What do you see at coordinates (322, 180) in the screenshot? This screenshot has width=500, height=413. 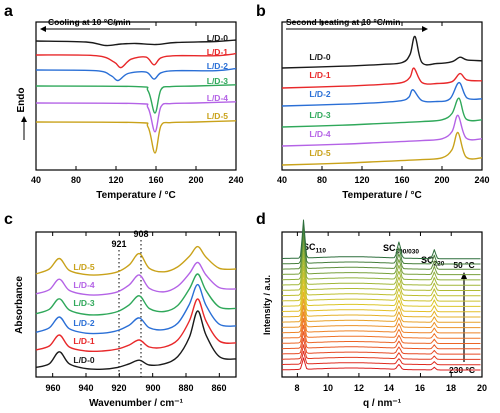 I see `panel-b-tick: 80` at bounding box center [322, 180].